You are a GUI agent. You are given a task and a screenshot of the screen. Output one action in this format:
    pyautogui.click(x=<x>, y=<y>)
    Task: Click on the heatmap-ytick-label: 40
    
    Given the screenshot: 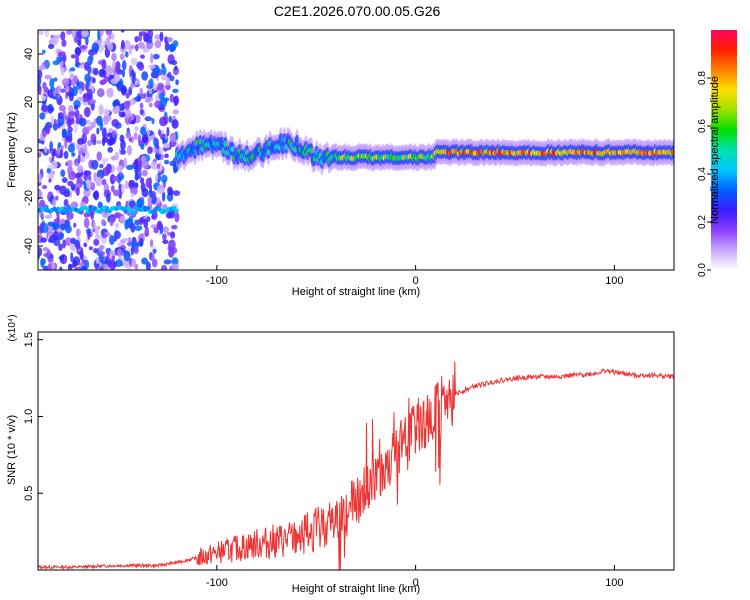 What is the action you would take?
    pyautogui.click(x=29, y=54)
    